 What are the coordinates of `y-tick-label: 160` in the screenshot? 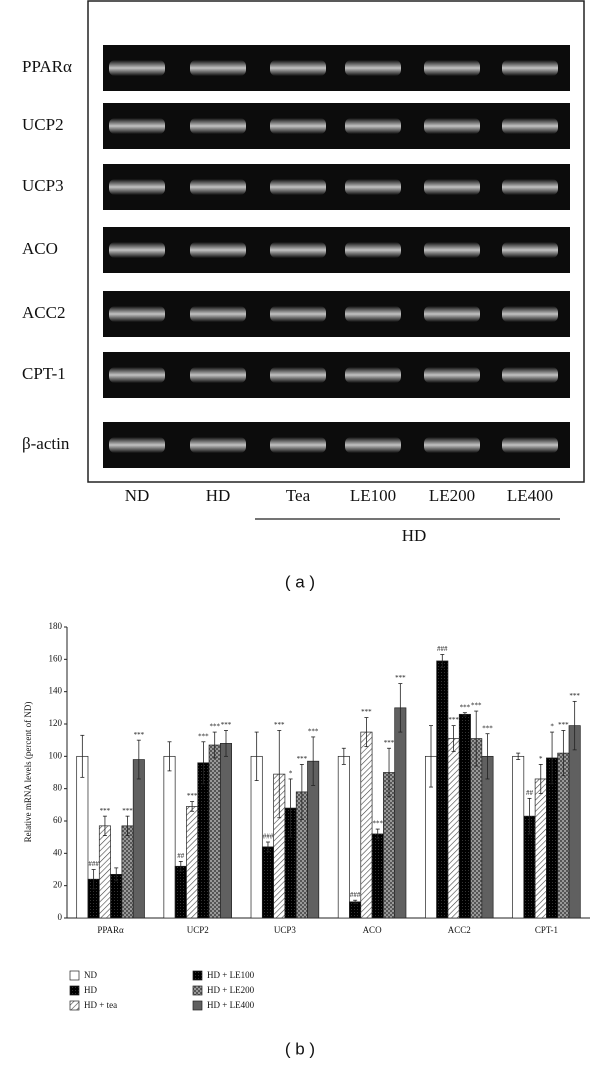 It's located at (56, 658).